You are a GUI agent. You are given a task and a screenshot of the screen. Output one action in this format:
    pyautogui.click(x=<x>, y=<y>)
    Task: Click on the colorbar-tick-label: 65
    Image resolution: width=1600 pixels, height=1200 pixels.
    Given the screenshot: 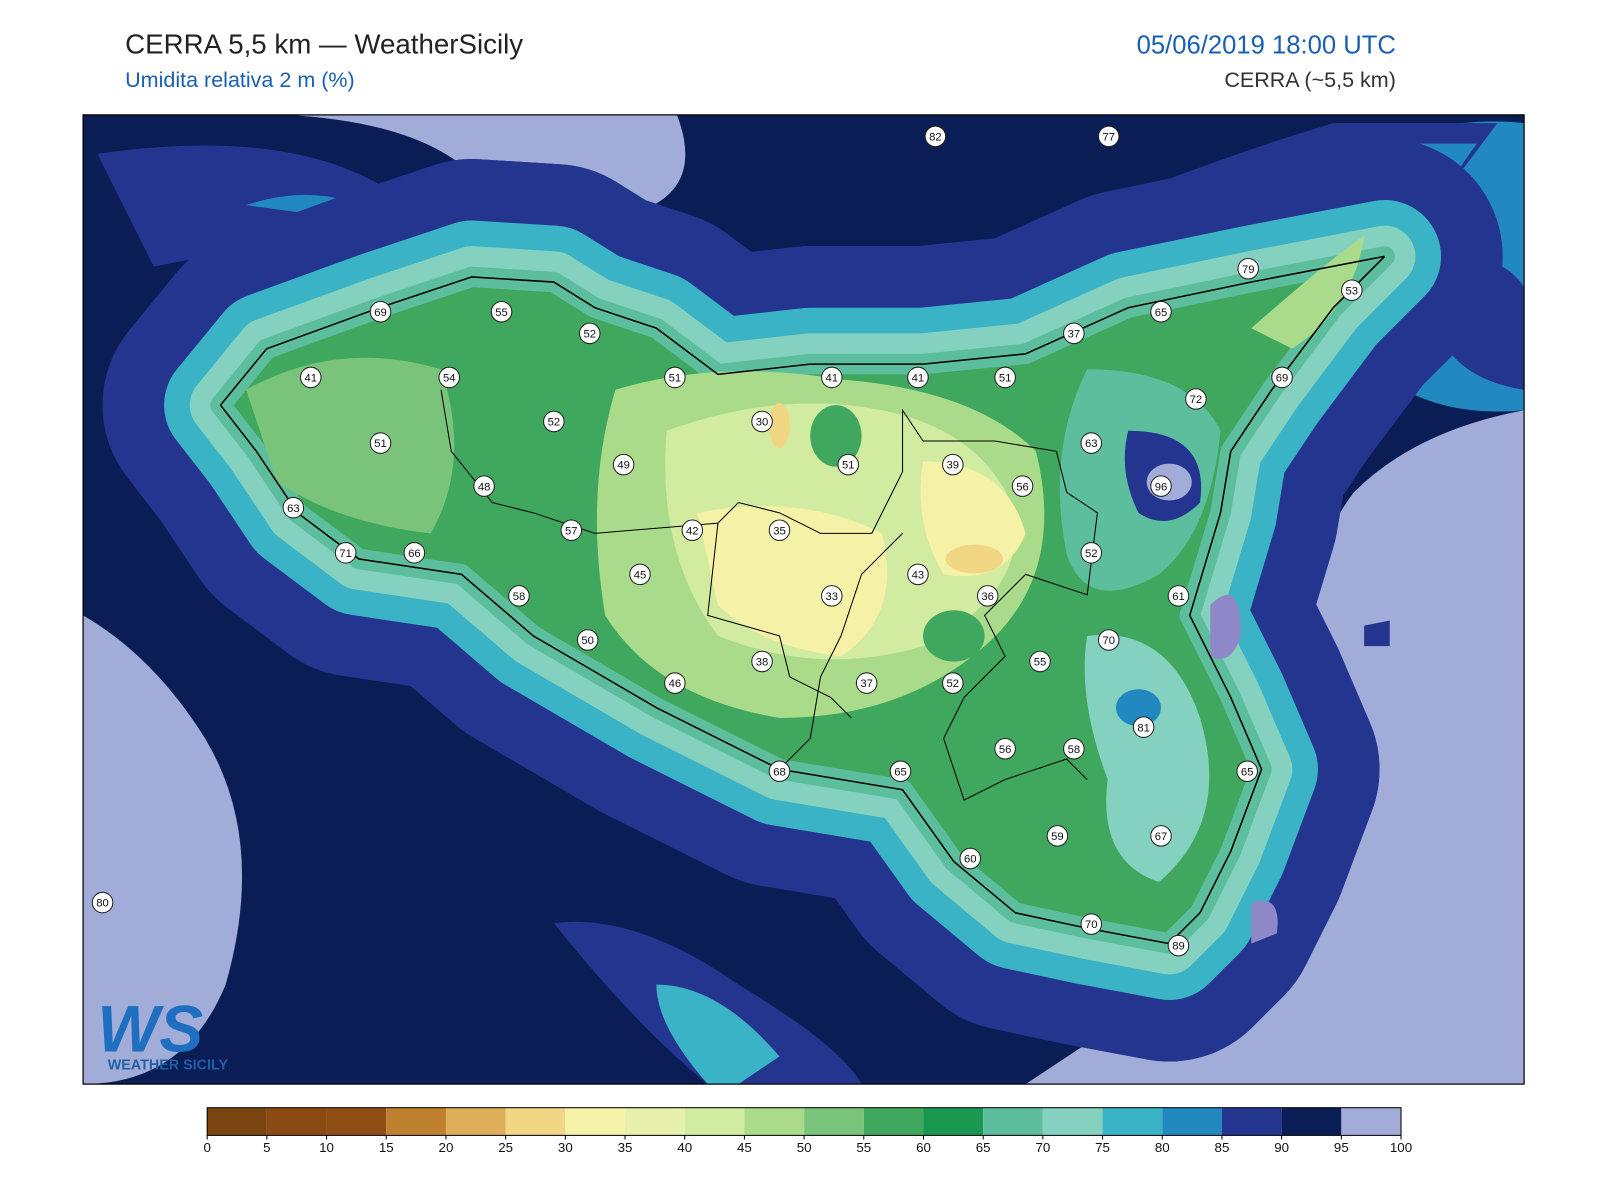 What is the action you would take?
    pyautogui.click(x=983, y=1147)
    